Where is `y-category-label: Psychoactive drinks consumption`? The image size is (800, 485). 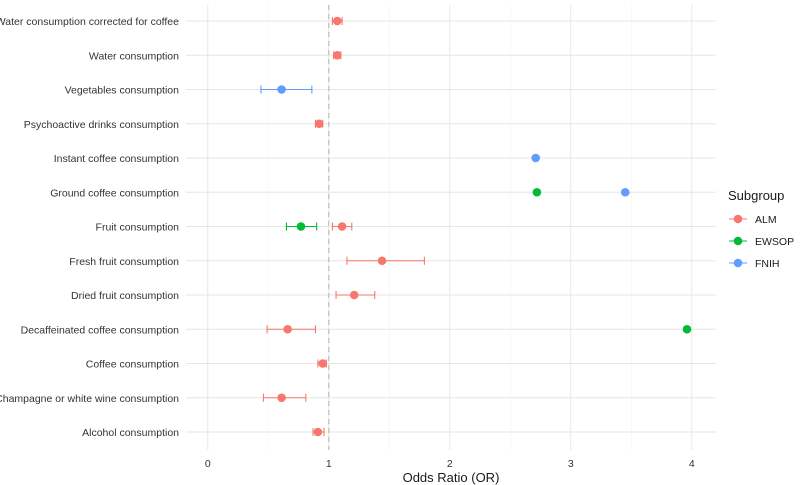
y-category-label: Psychoactive drinks consumption is located at coordinates (101, 125).